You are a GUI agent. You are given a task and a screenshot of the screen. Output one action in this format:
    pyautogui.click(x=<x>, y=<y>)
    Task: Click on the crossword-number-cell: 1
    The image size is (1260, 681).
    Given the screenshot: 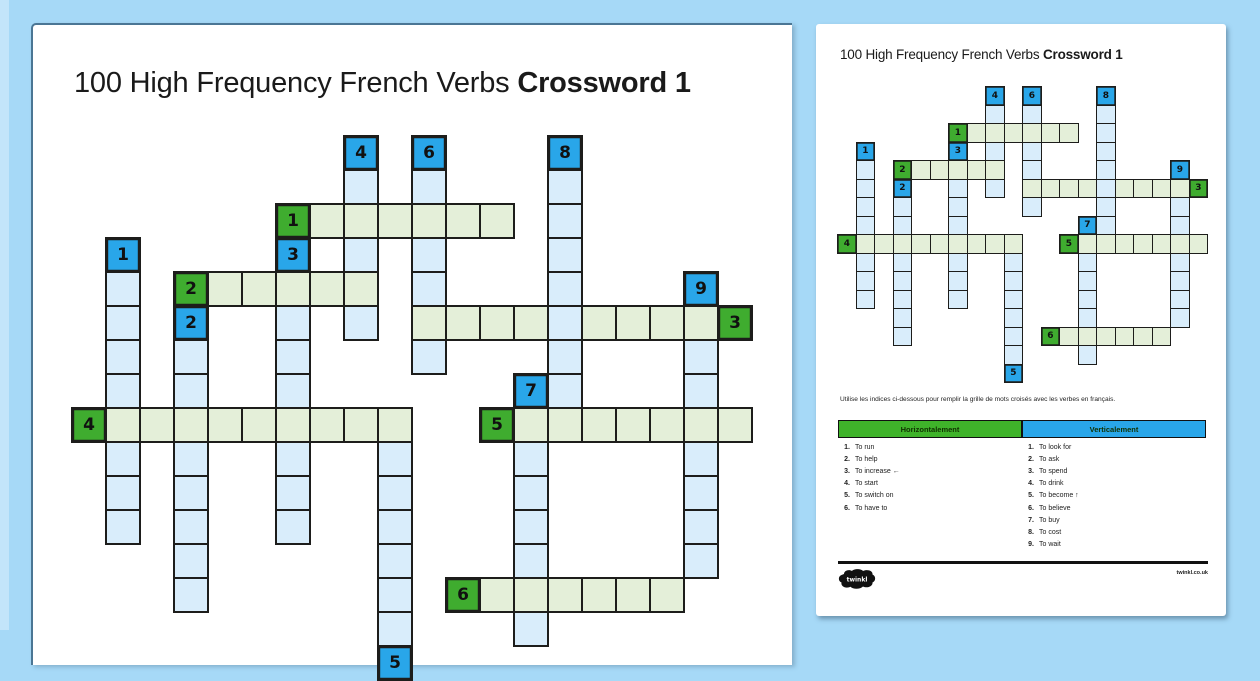 What is the action you would take?
    pyautogui.click(x=123, y=255)
    